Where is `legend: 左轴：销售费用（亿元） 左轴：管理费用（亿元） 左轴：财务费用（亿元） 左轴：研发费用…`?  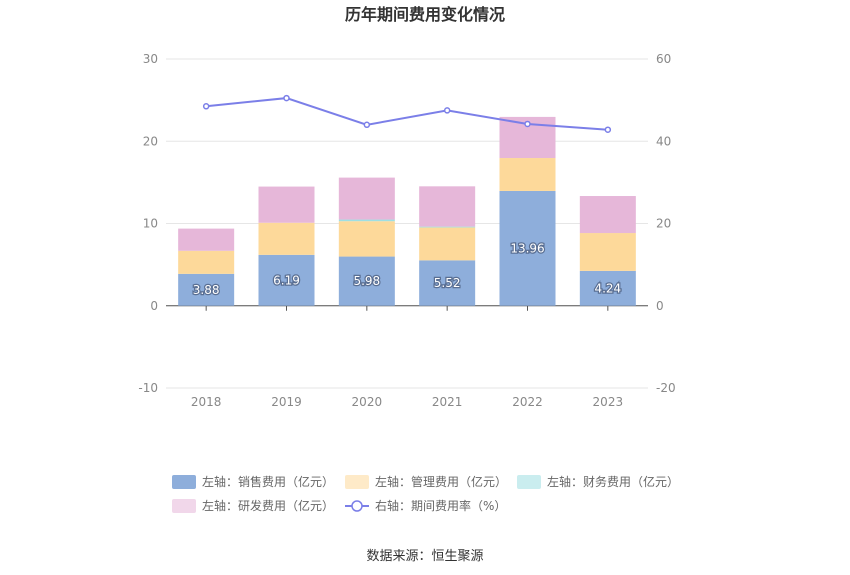 legend: 左轴：销售费用（亿元） 左轴：管理费用（亿元） 左轴：财务费用（亿元） 左轴：研发费用… is located at coordinates (425, 493).